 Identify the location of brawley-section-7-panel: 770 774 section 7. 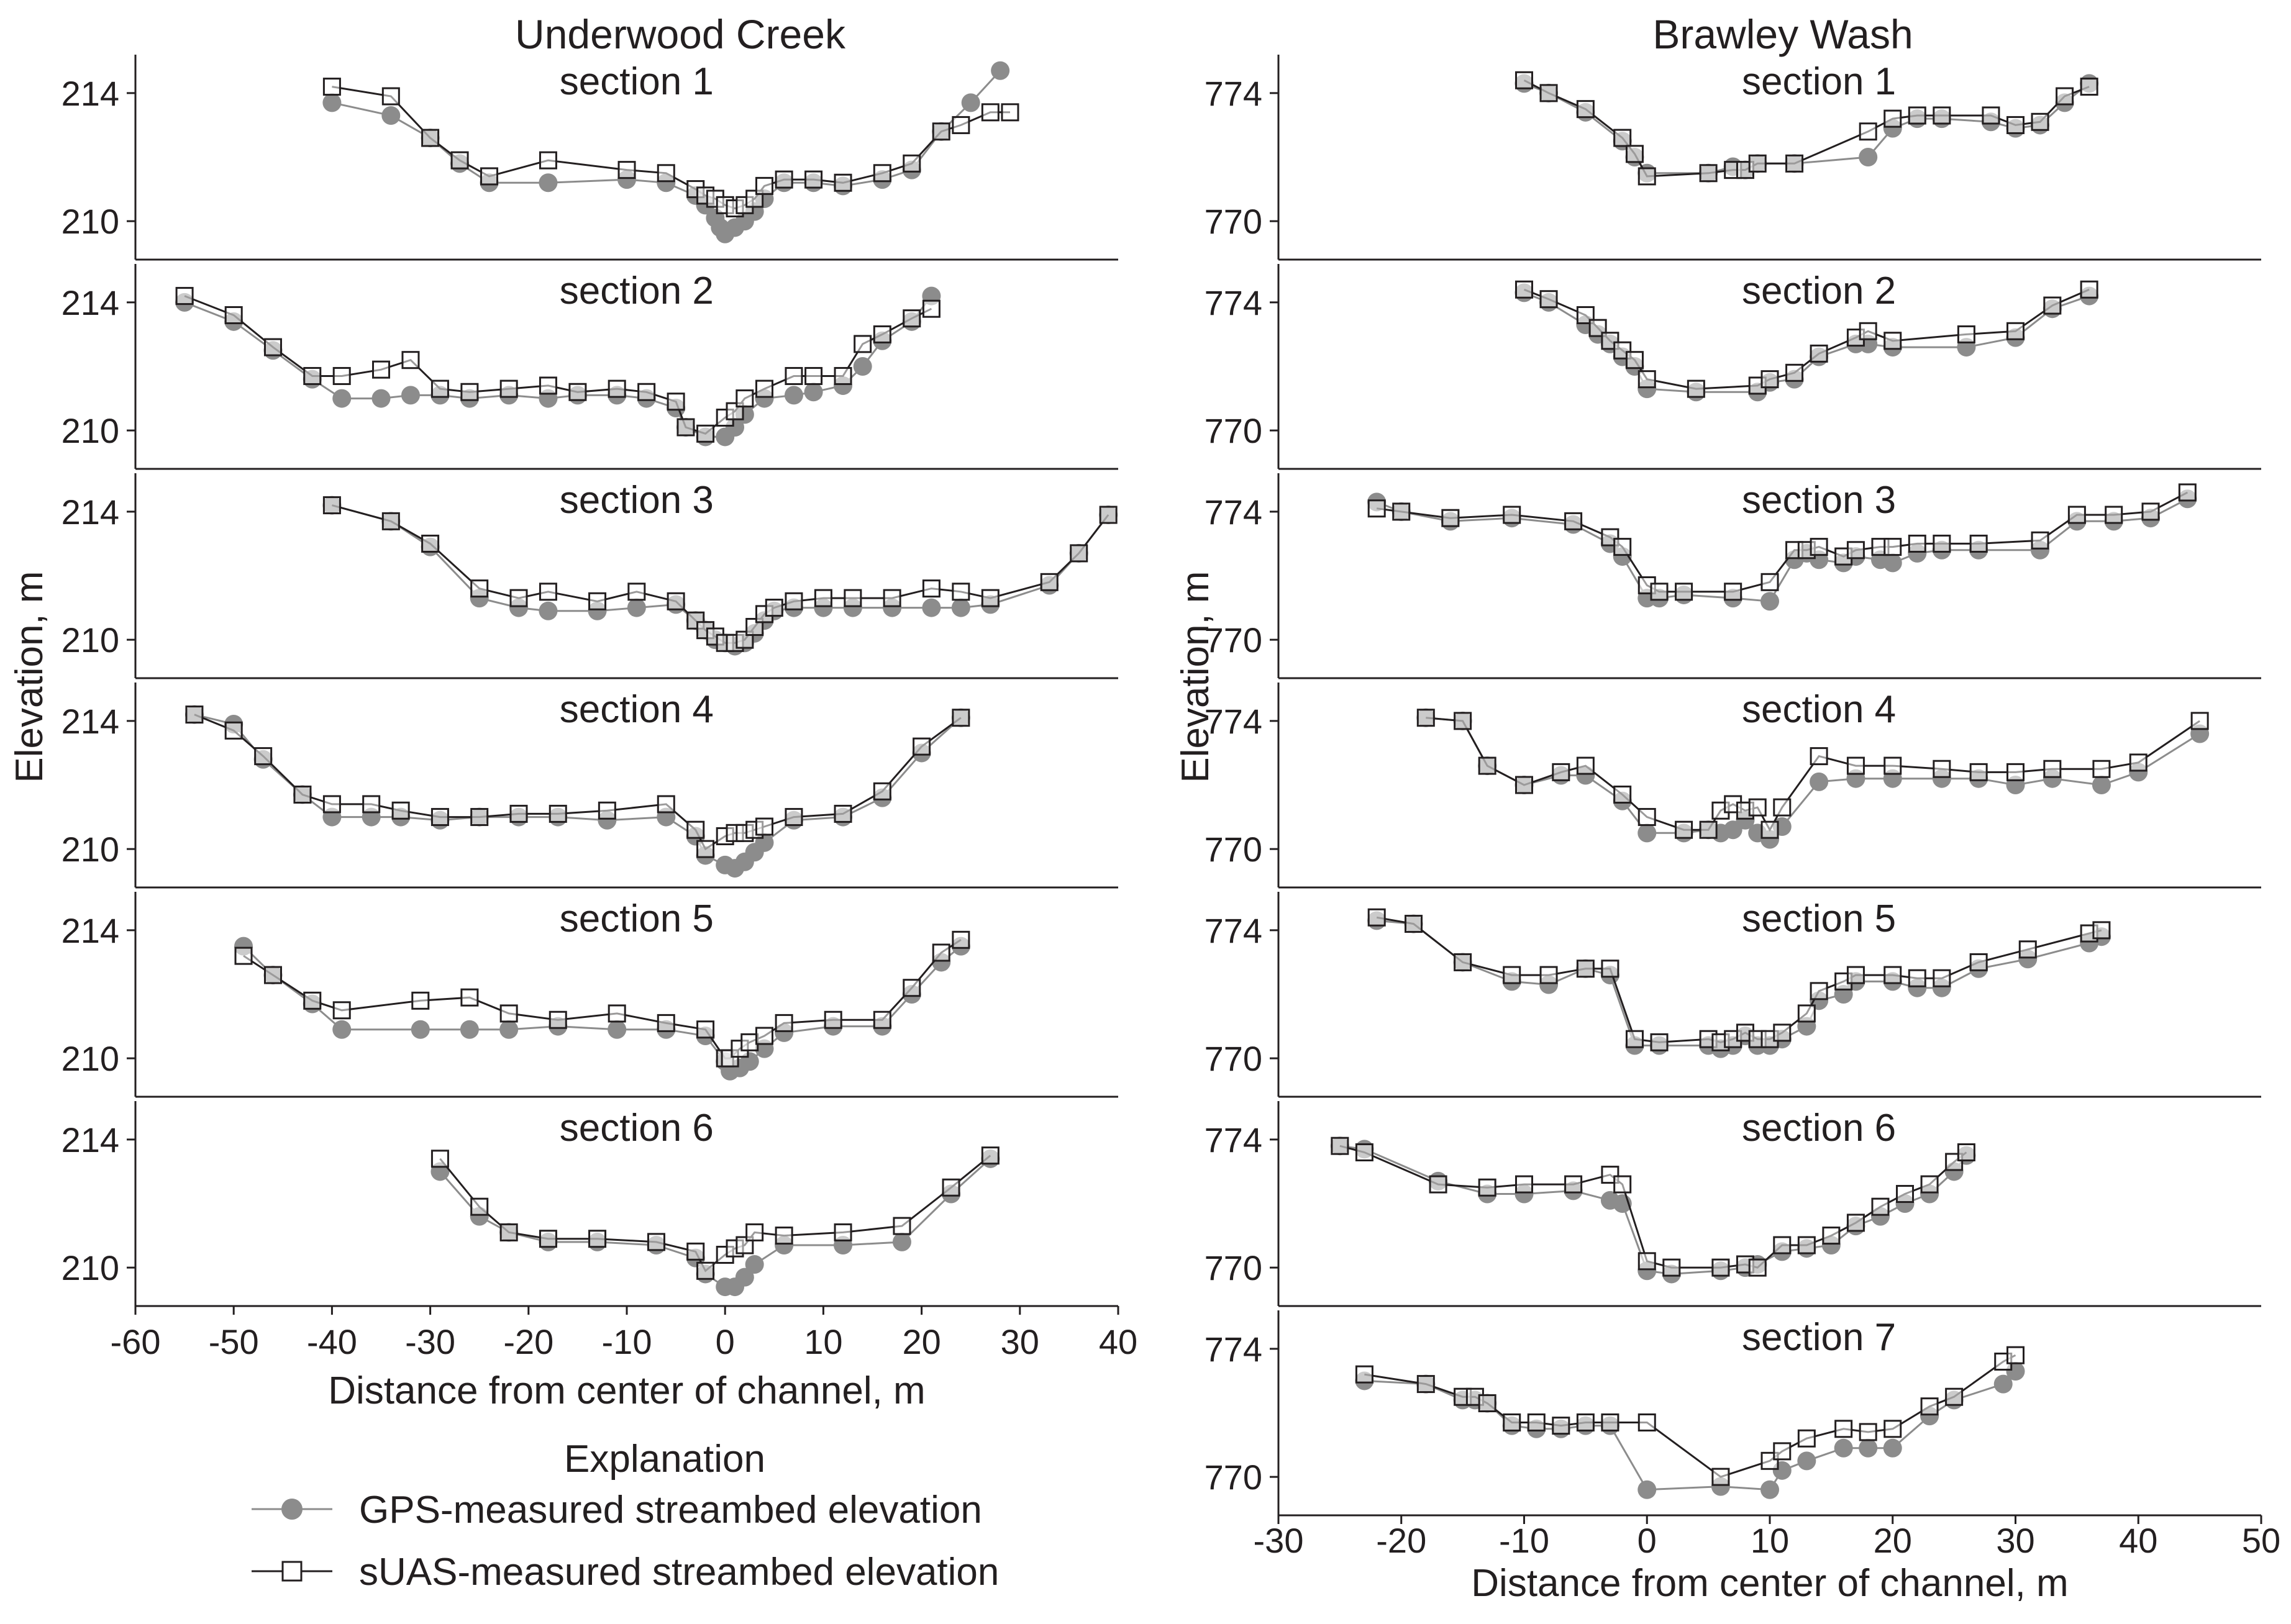
(1733, 1413).